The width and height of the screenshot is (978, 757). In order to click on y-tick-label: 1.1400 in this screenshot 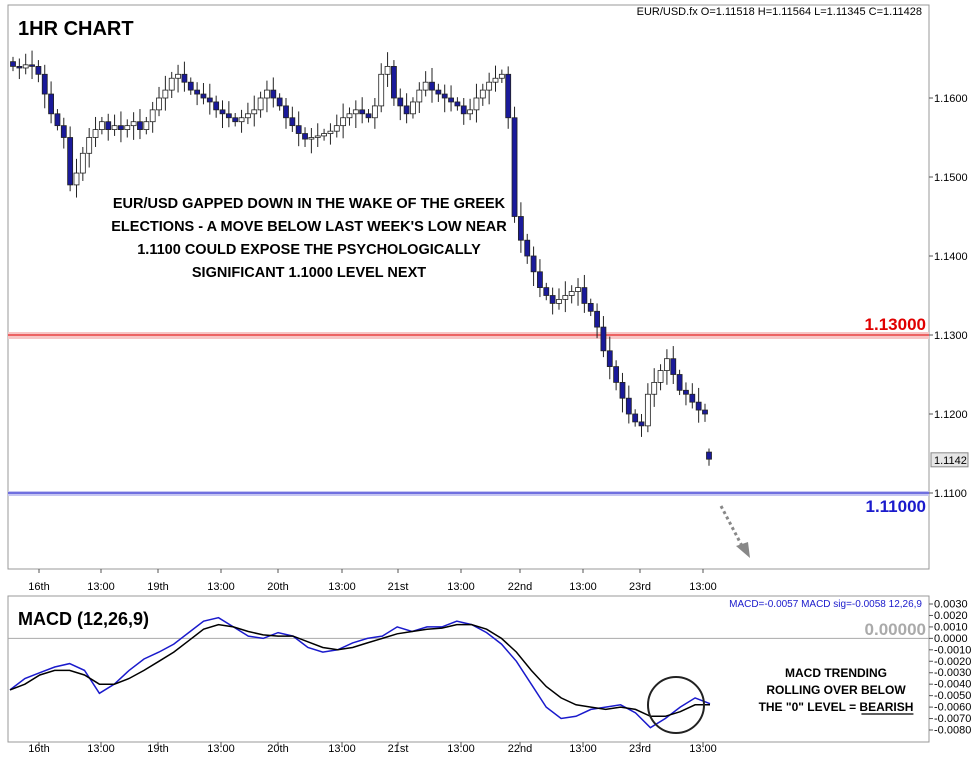, I will do `click(951, 257)`.